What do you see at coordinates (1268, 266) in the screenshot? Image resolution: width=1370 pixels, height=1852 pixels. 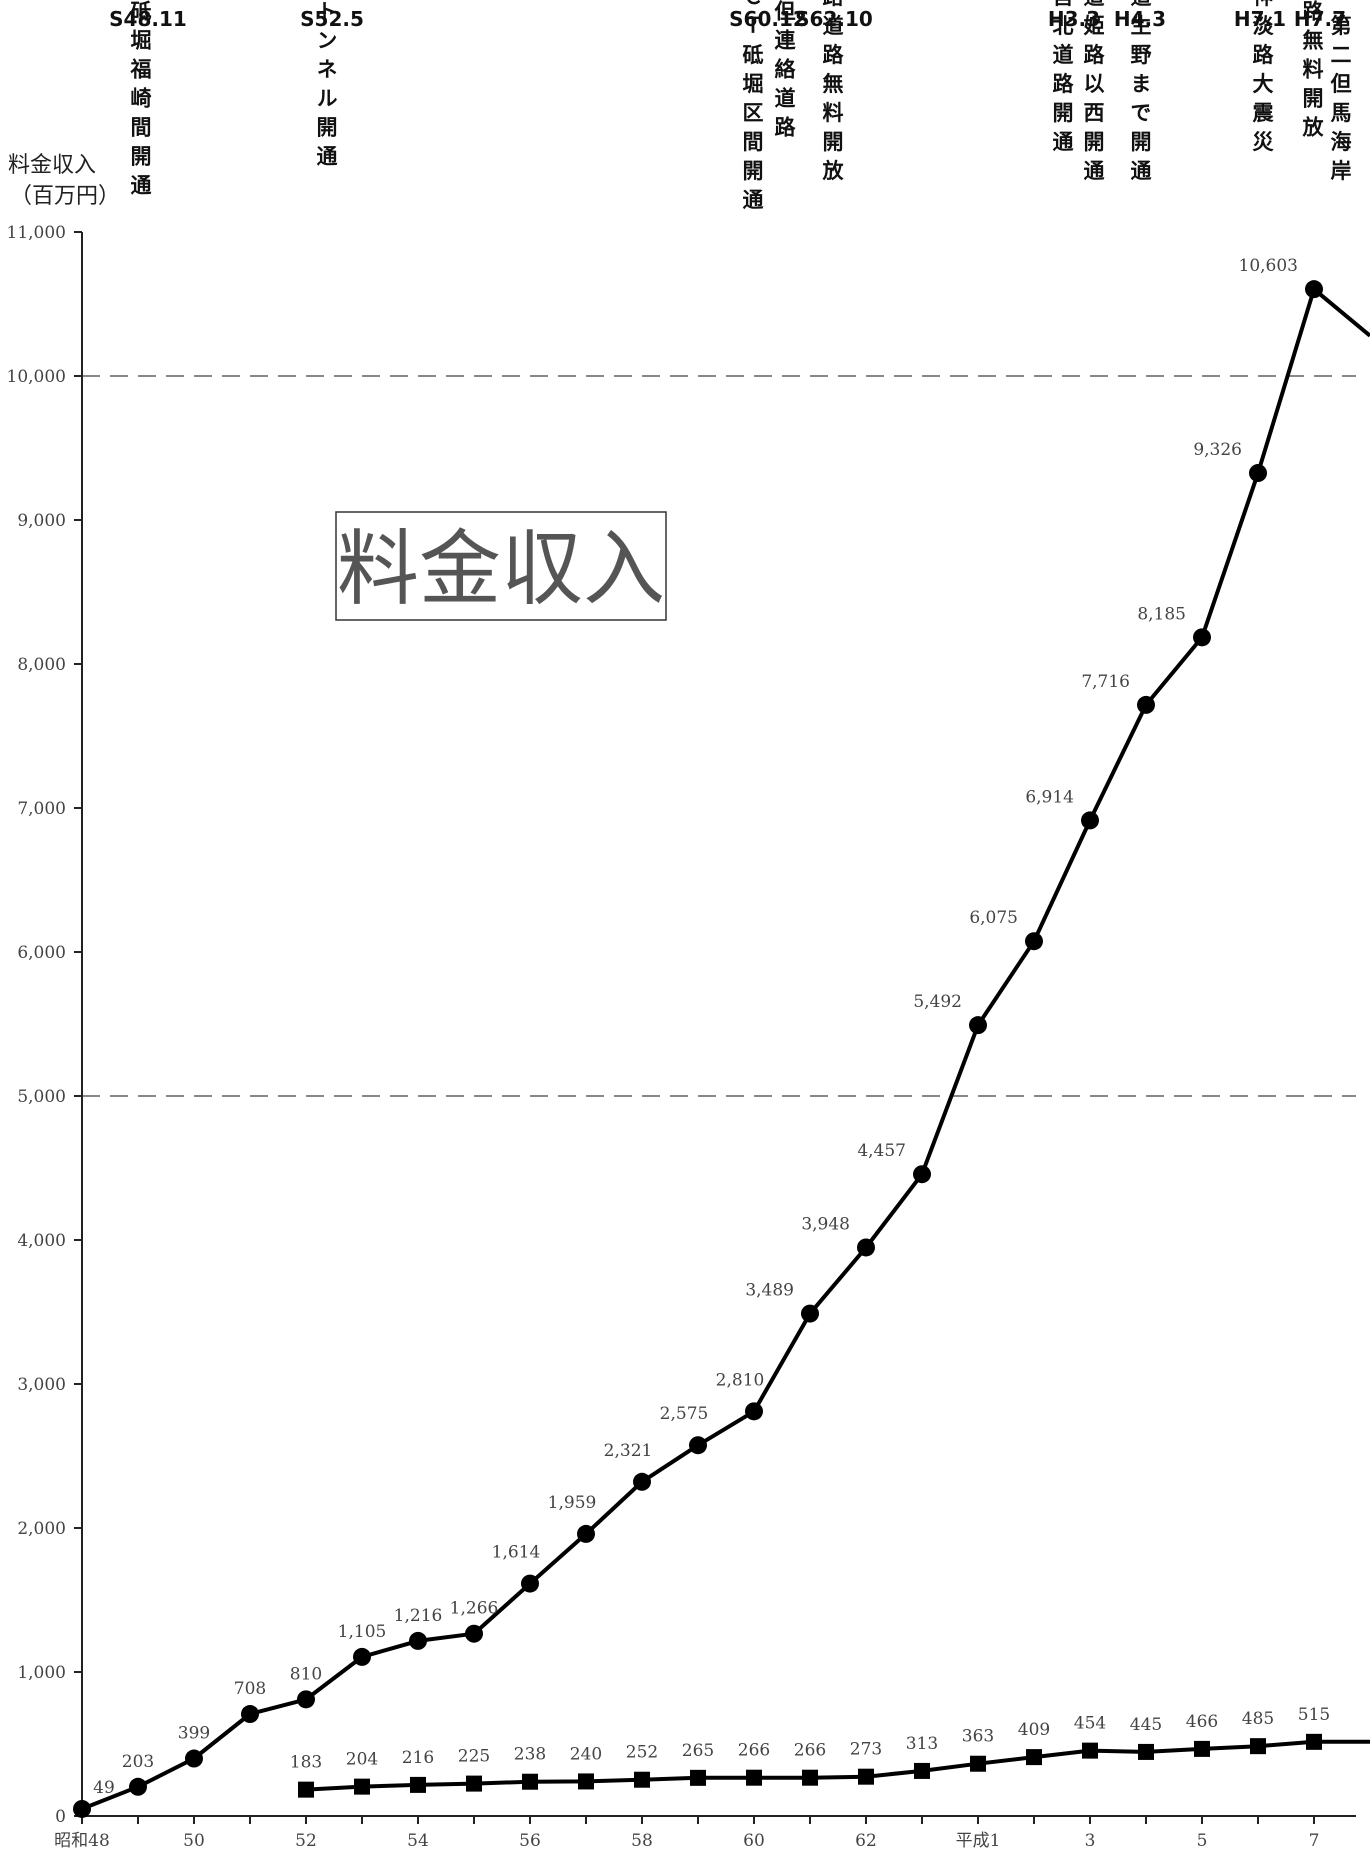 I see `data-label: 10,603` at bounding box center [1268, 266].